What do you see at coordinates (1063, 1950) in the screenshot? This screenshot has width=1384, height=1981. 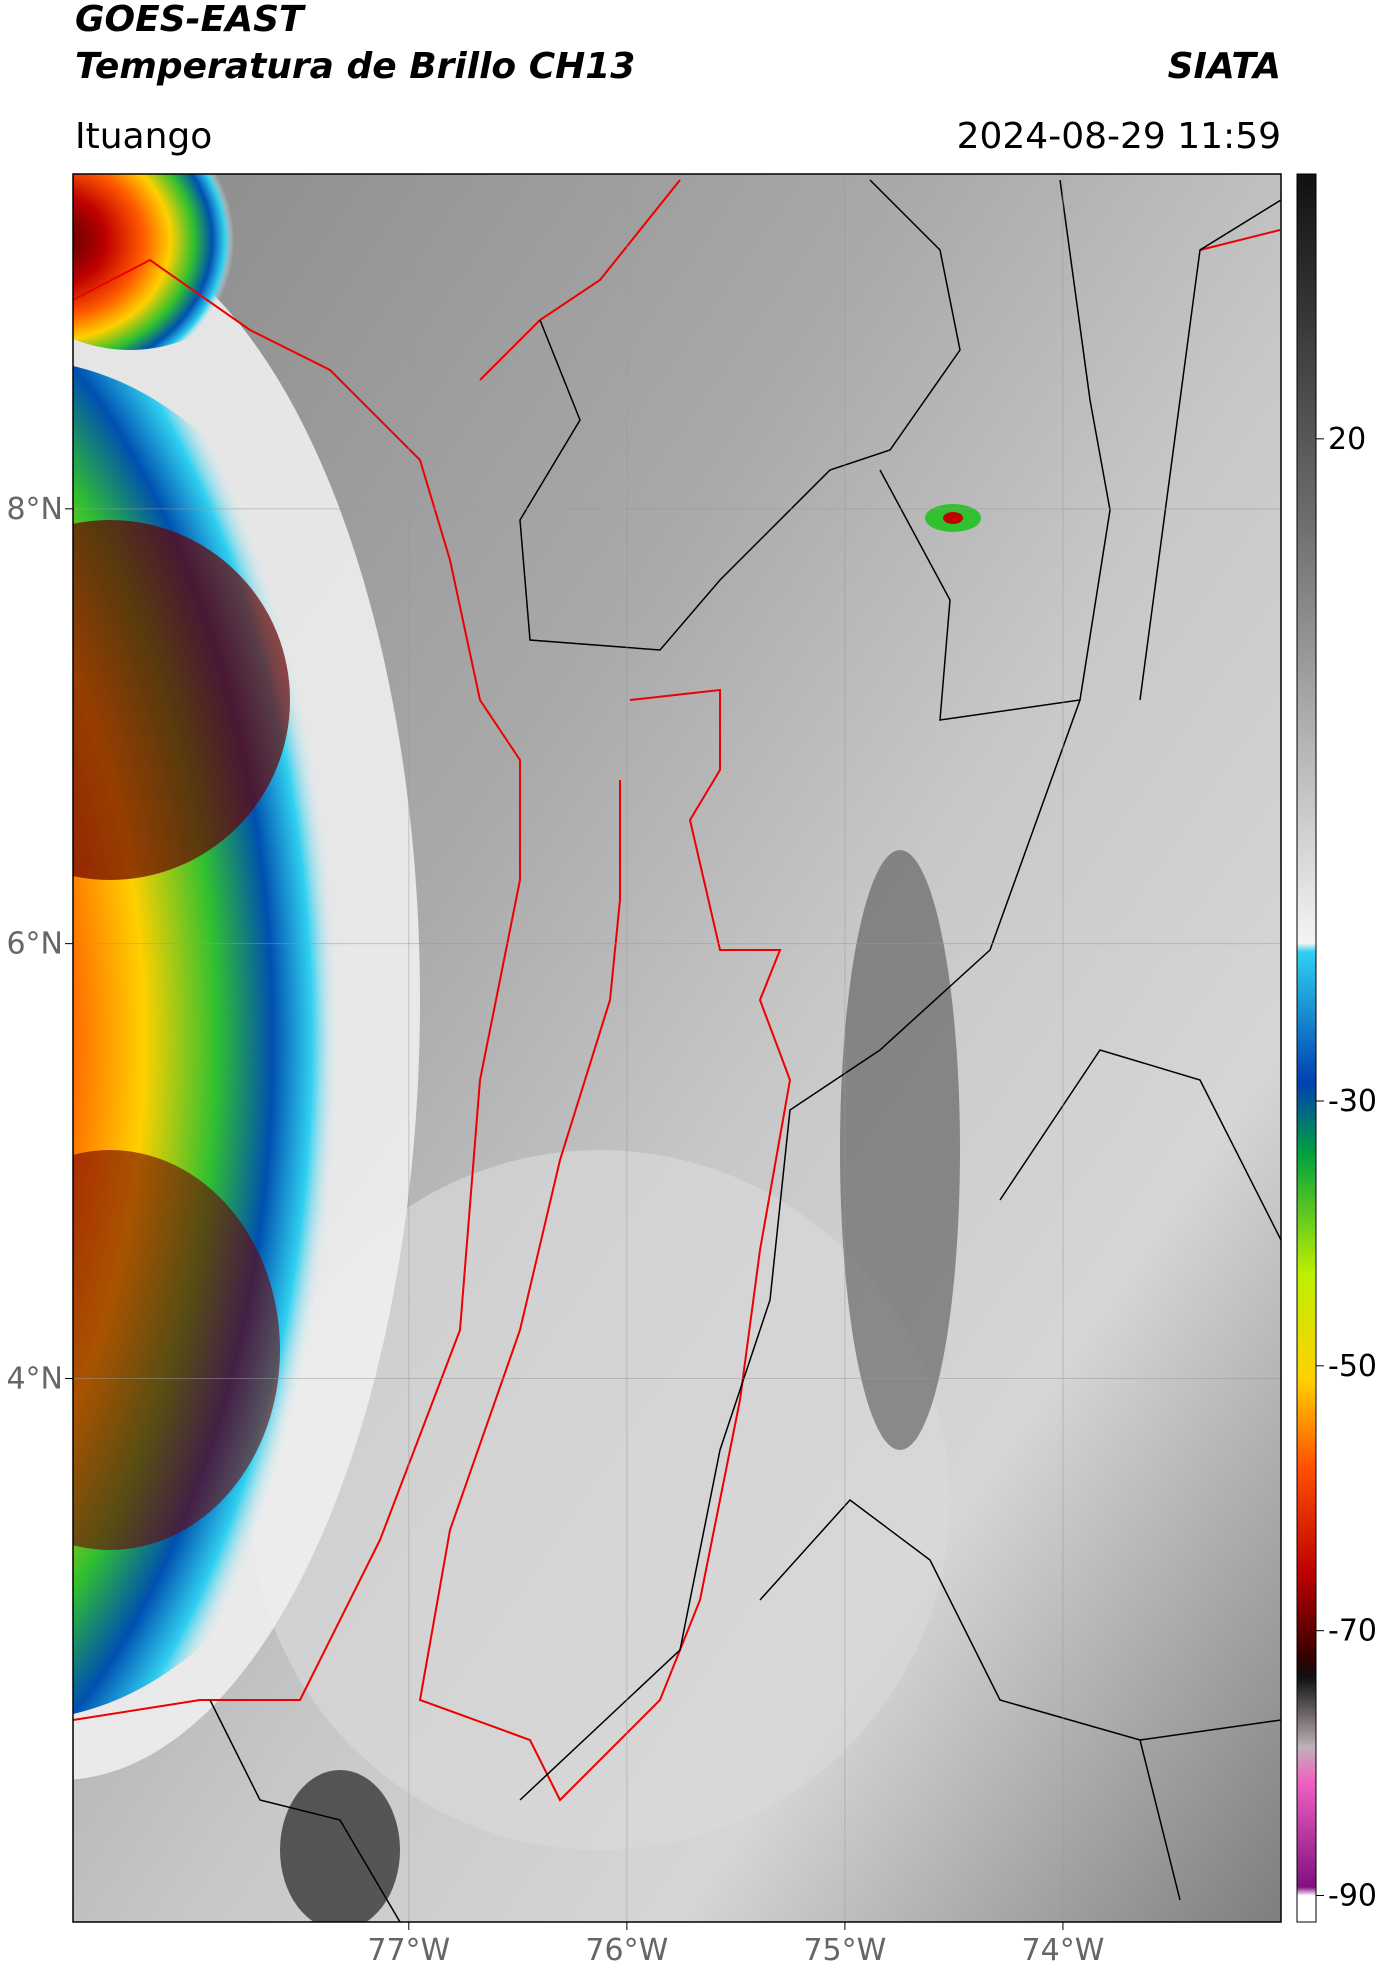 I see `x-tick-label: 74°W` at bounding box center [1063, 1950].